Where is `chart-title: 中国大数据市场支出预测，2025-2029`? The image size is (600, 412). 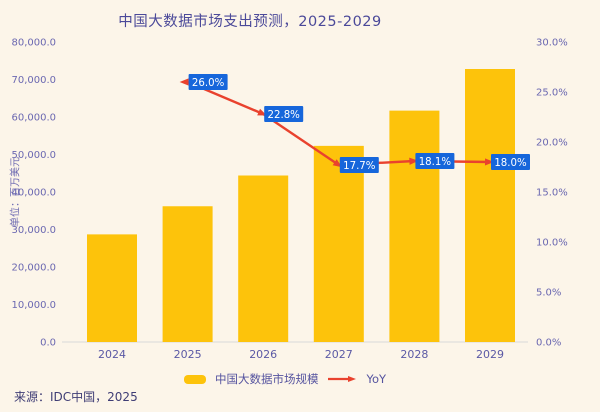
chart-title: 中国大数据市场支出预测，2025-2029 is located at coordinates (250, 22).